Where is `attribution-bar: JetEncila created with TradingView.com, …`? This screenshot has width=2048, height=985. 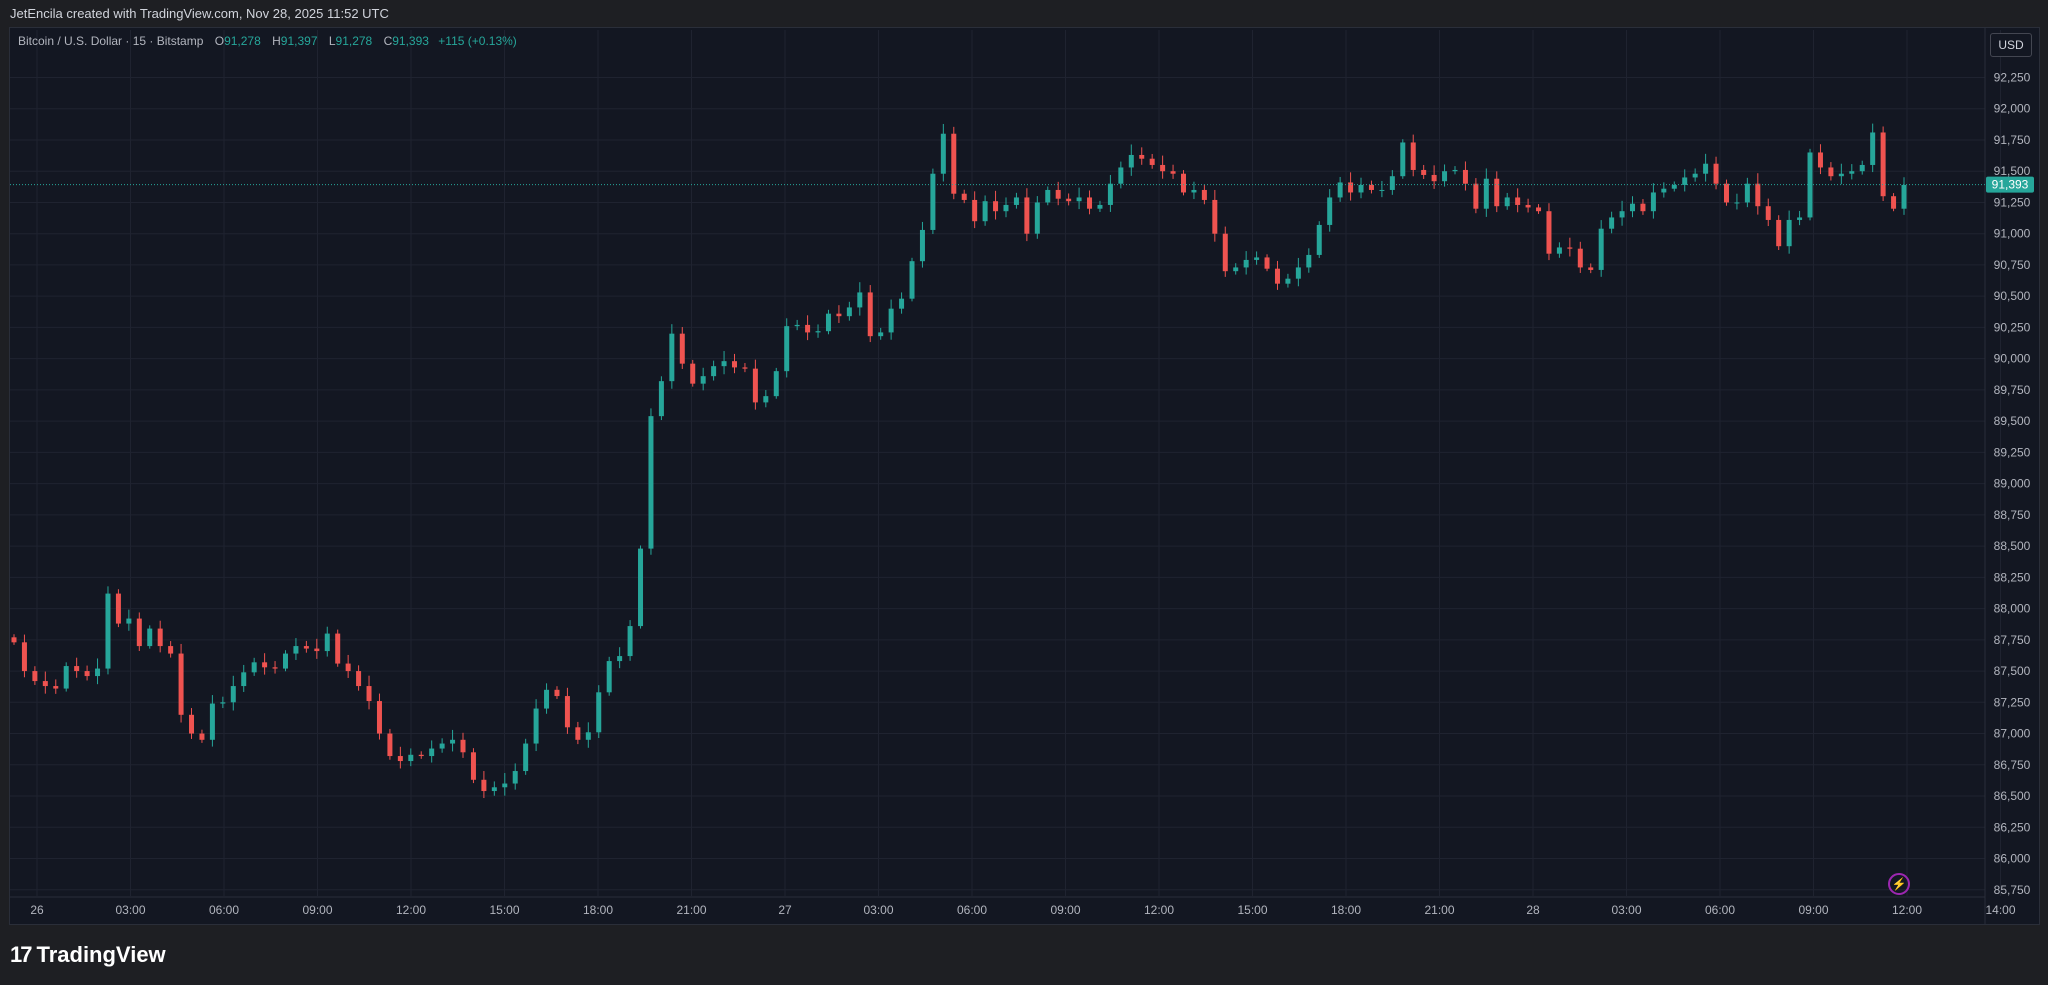 attribution-bar: JetEncila created with TradingView.com, … is located at coordinates (1024, 13).